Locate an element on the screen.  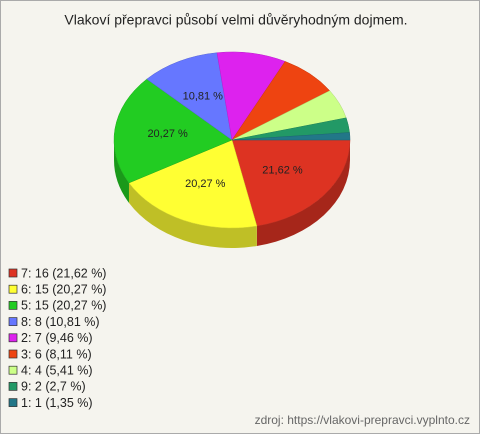
legend-label: 2: 7 (9,46 %) is located at coordinates (57, 338).